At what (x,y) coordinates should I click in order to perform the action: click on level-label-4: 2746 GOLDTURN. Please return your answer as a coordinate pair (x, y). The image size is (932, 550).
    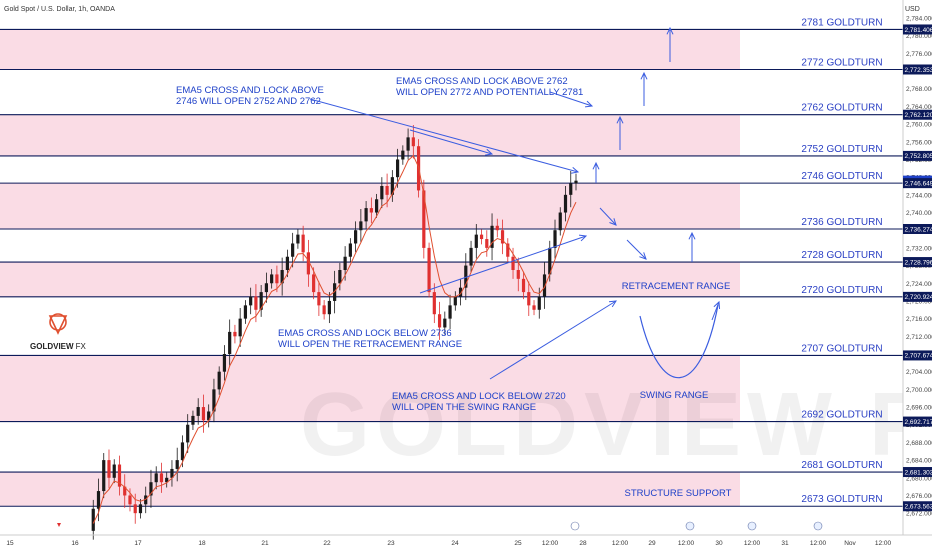
    Looking at the image, I should click on (841, 176).